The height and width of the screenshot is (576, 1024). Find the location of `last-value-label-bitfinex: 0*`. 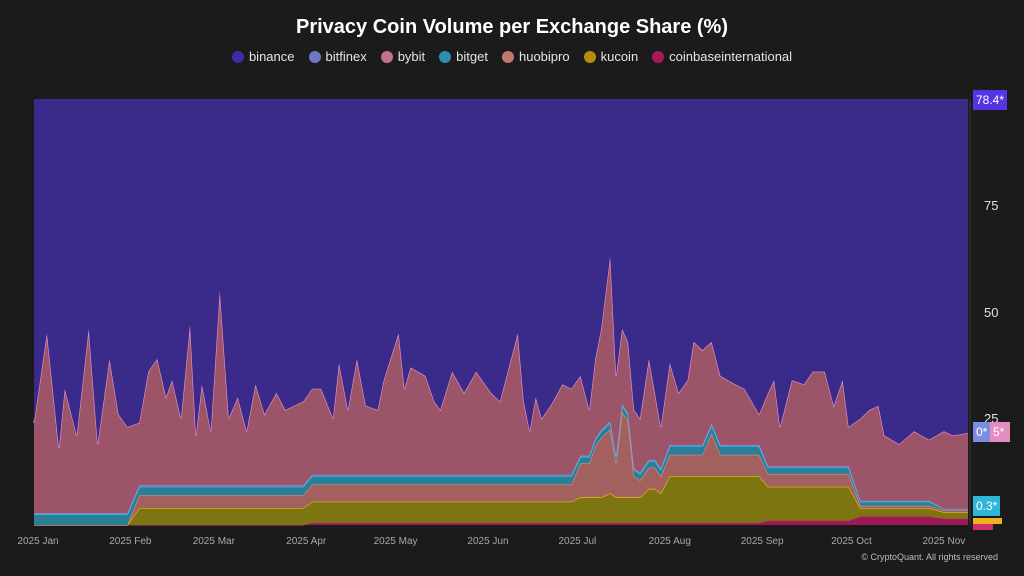

last-value-label-bitfinex: 0* is located at coordinates (983, 432).